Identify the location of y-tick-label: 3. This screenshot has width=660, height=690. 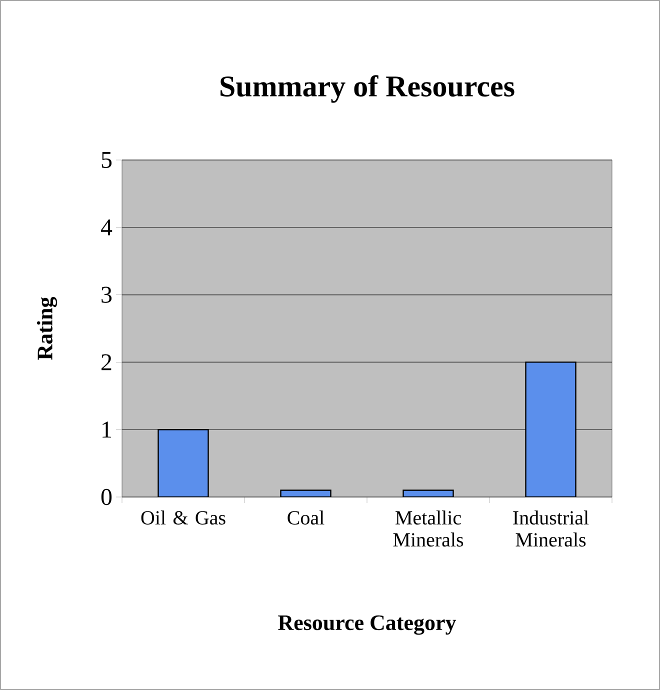
(107, 294).